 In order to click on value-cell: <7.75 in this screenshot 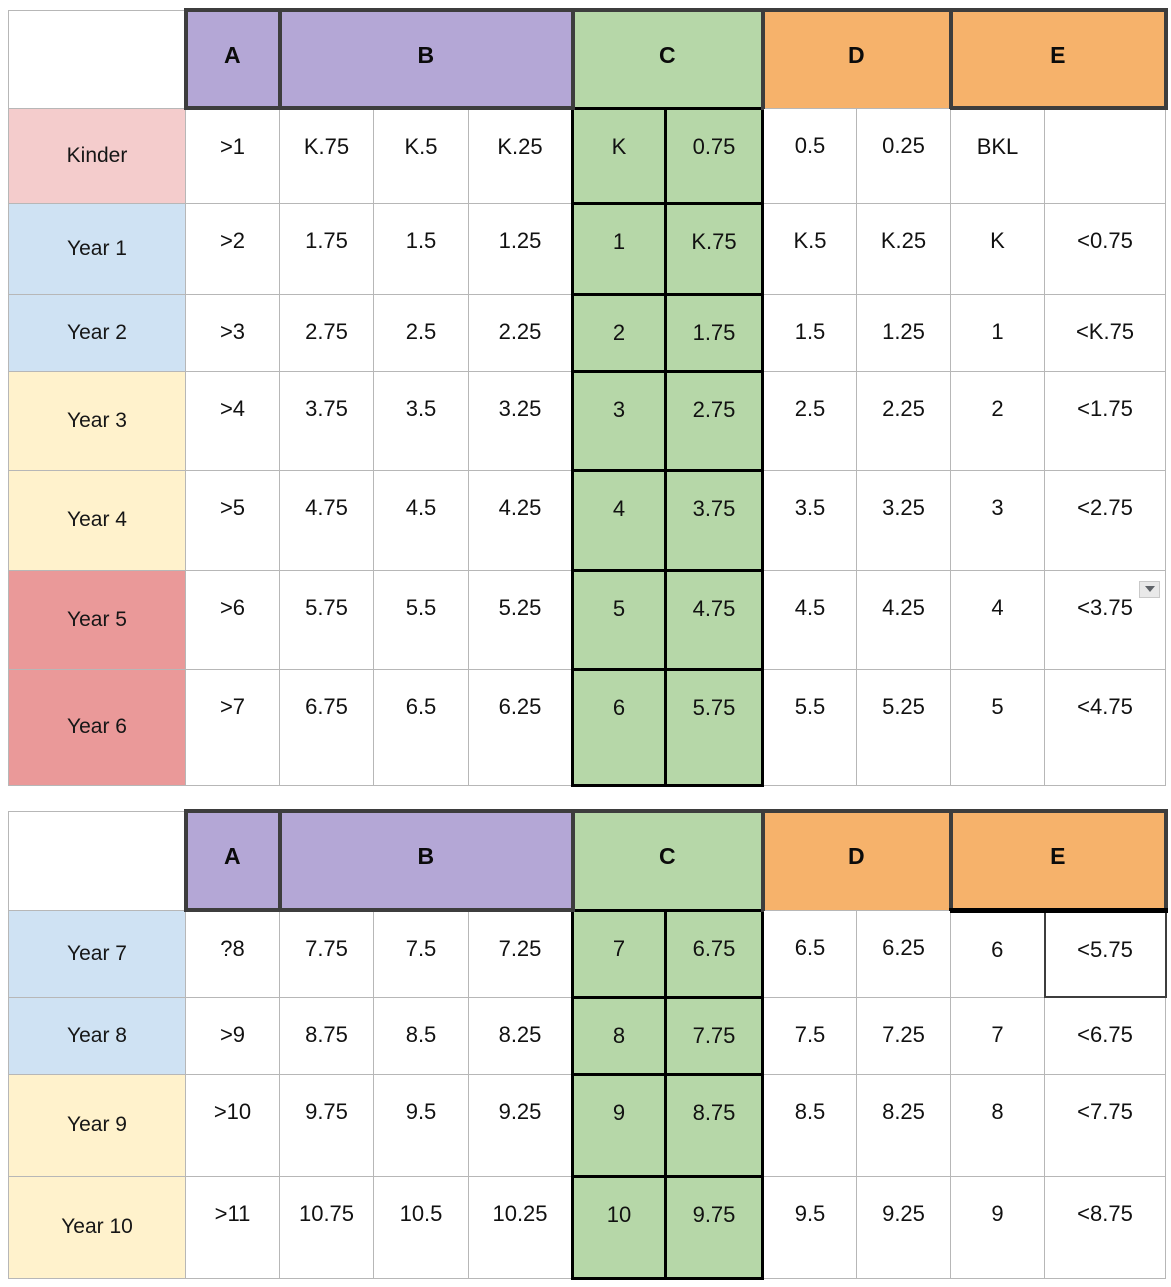, I will do `click(1105, 1125)`.